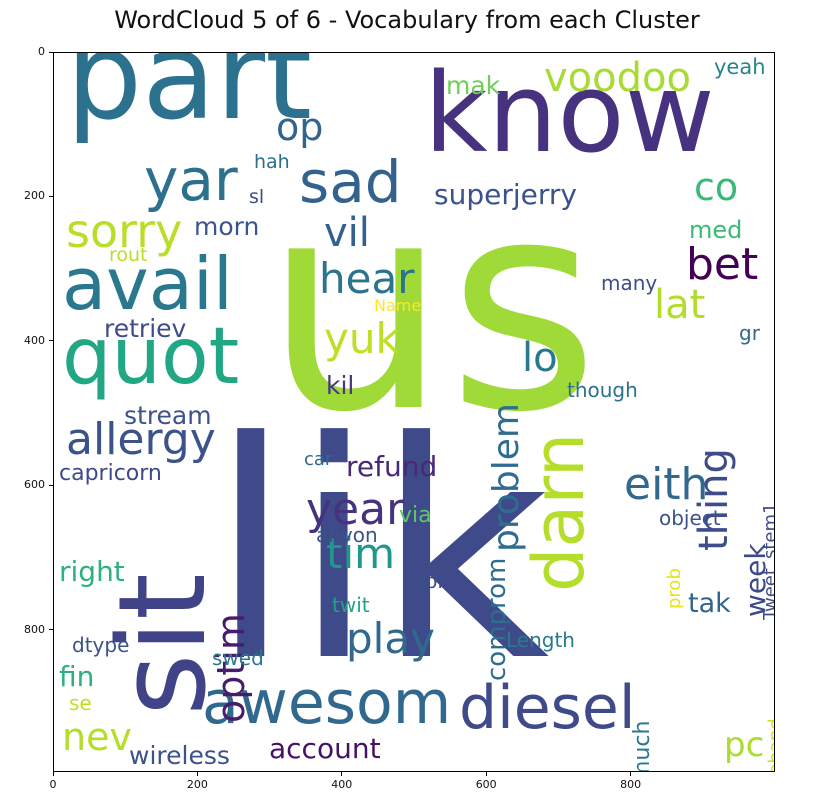 The height and width of the screenshot is (810, 814). I want to click on word-yuk: yuk, so click(362, 338).